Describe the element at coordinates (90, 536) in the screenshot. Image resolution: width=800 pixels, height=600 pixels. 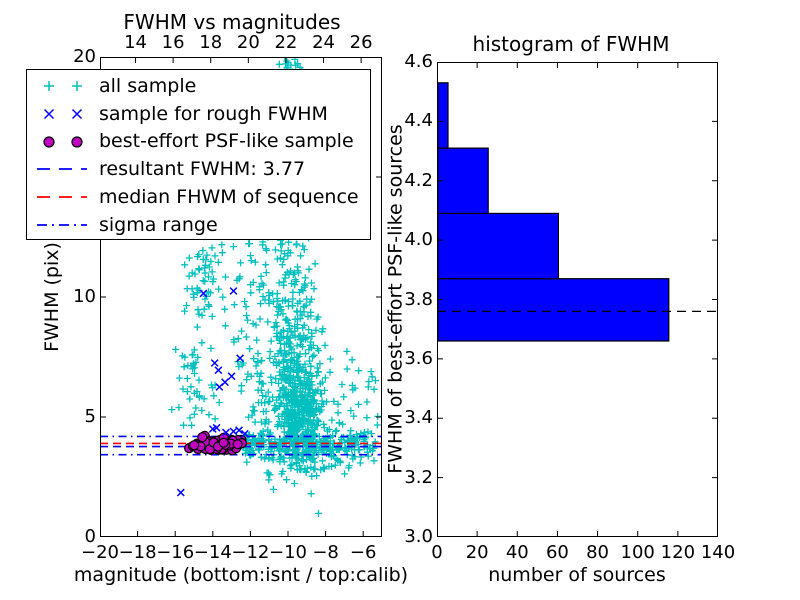
I see `scatter-y-tick-label: 0` at that location.